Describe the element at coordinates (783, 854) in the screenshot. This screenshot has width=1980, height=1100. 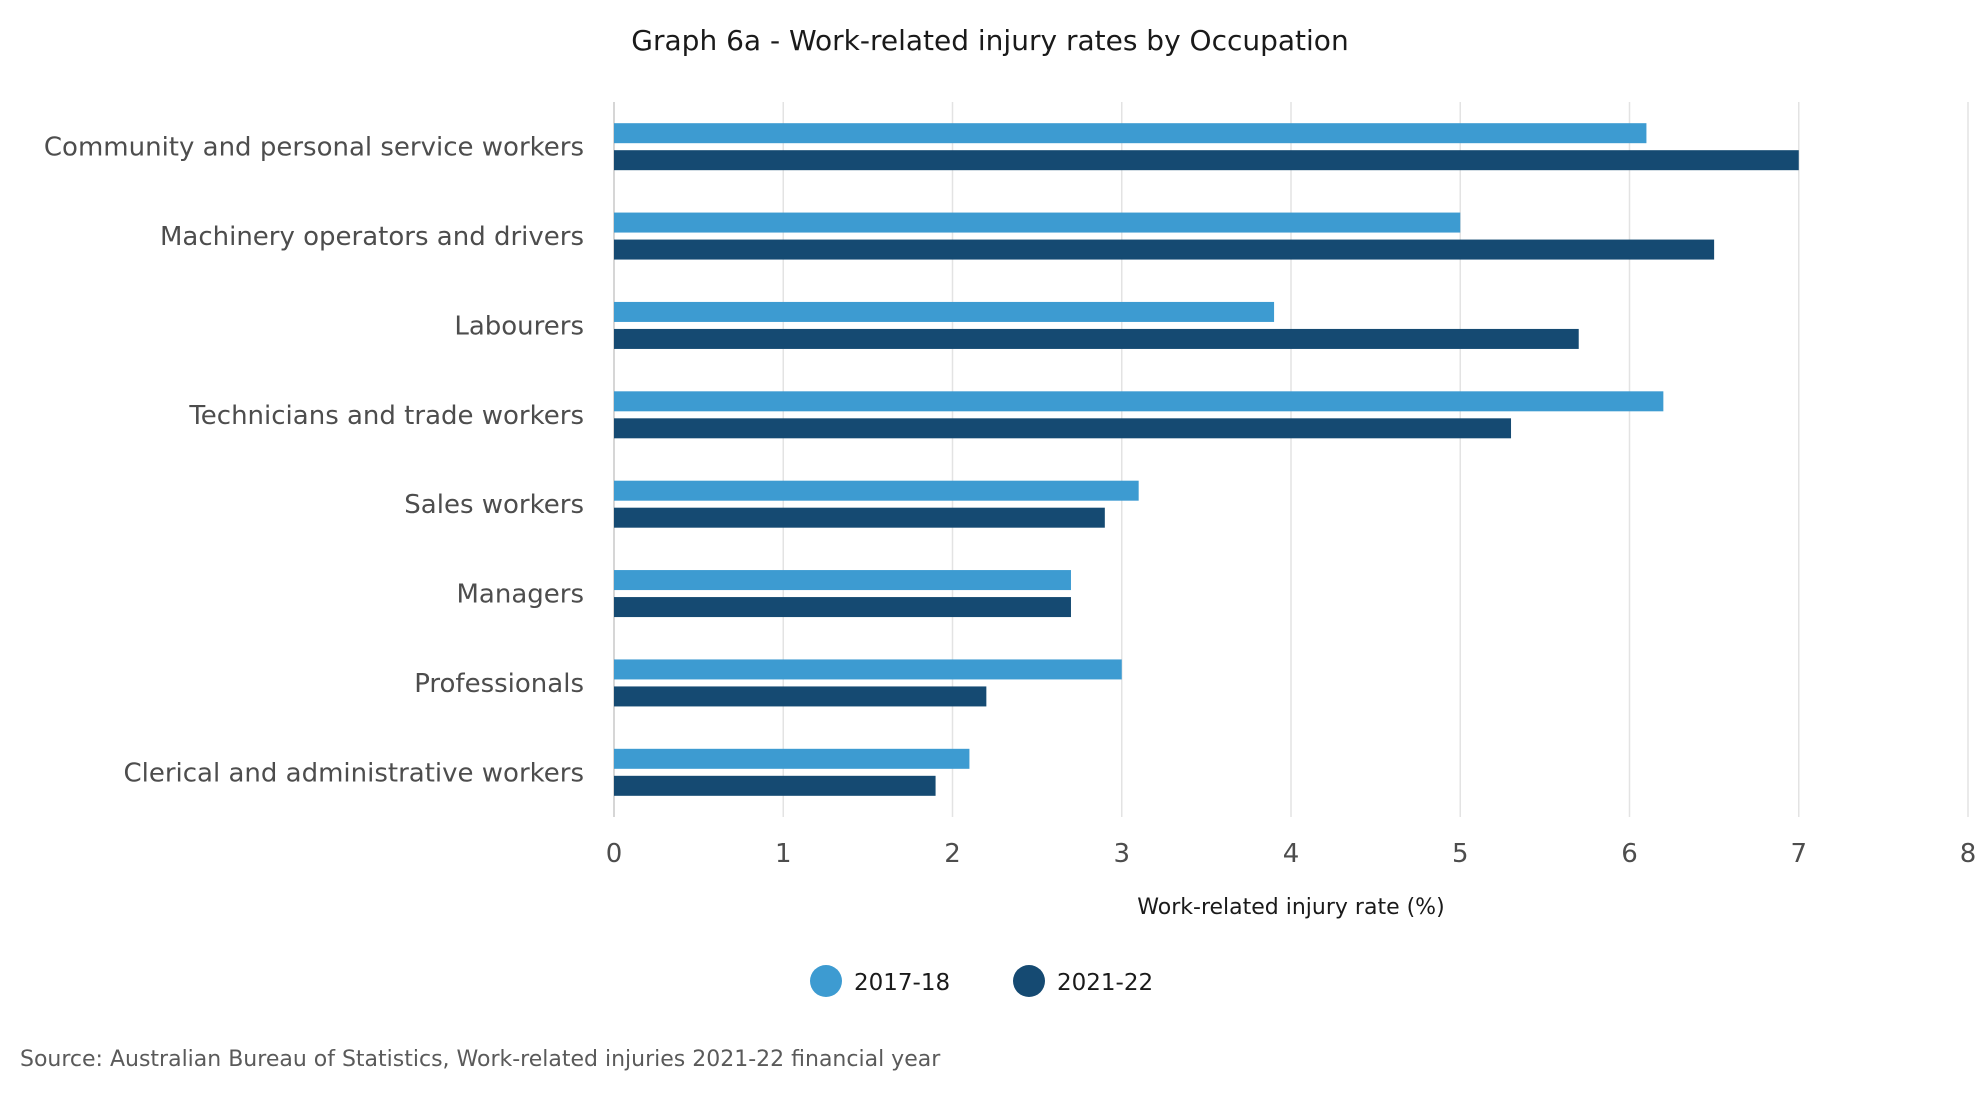
I see `x-tick-1: 1` at that location.